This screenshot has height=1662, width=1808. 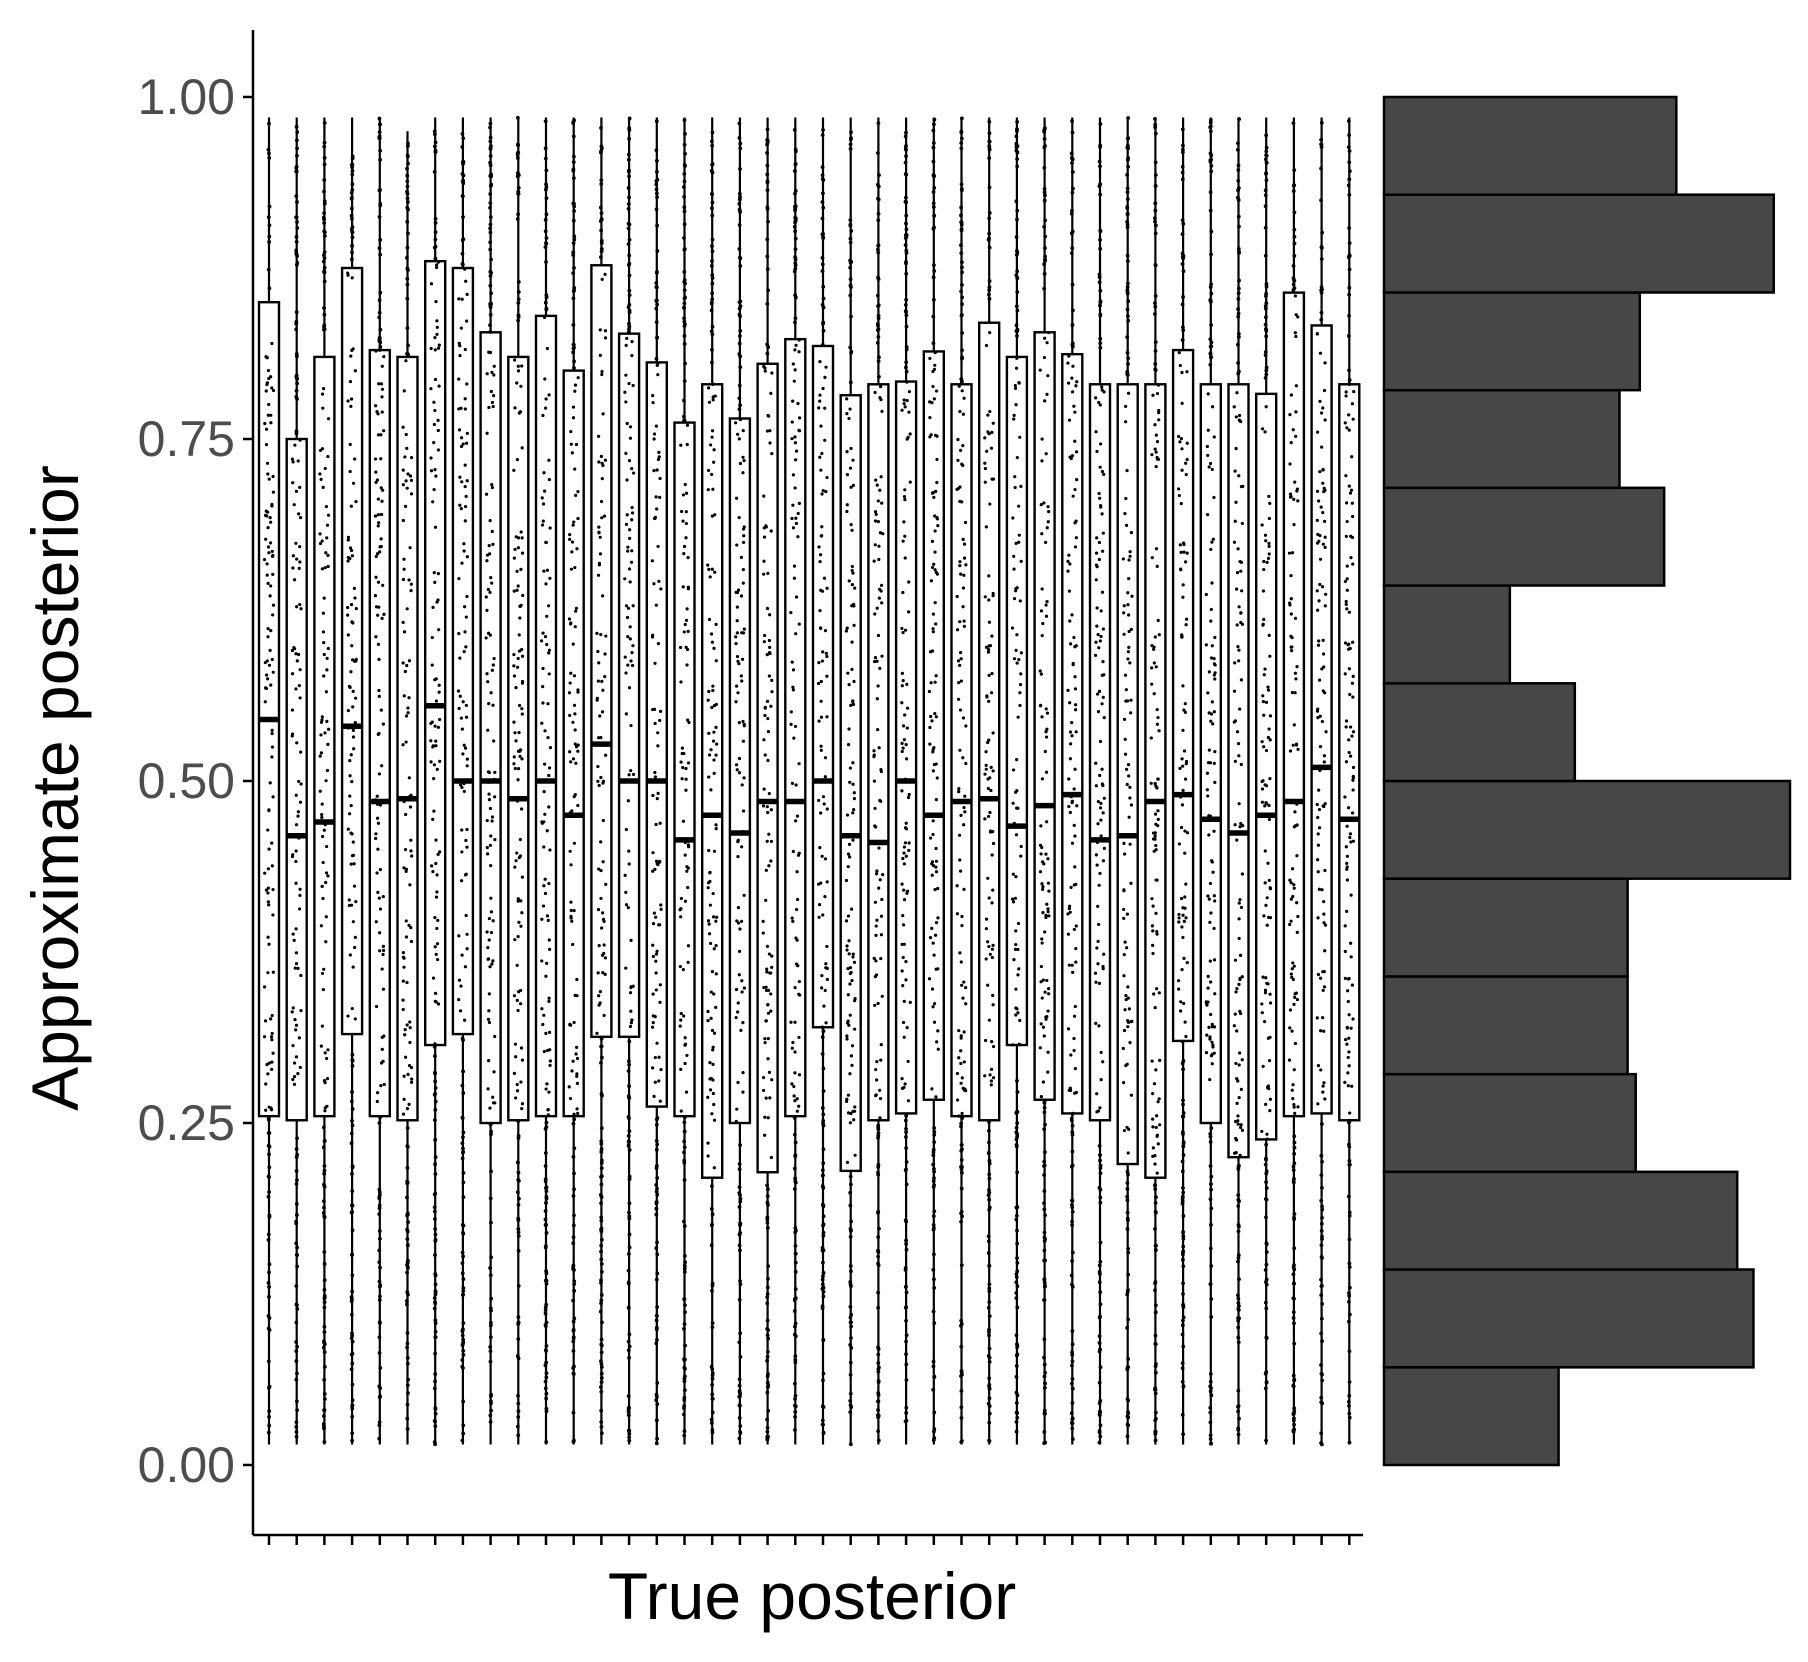 I want to click on y-tick-label: 1.00, so click(x=186, y=97).